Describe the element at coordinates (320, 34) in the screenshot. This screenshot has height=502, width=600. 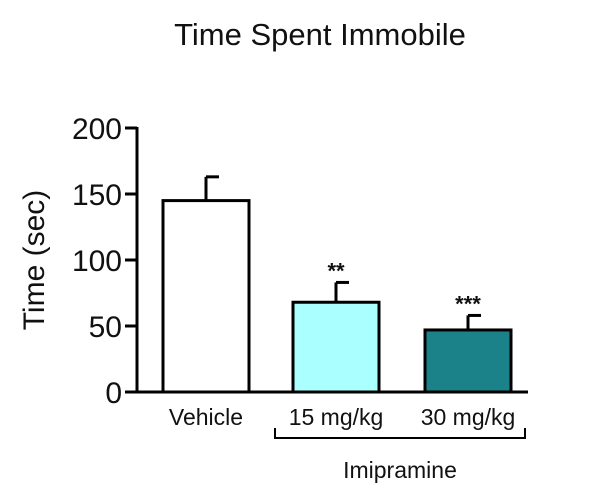
I see `chart-title: Time Spent Immobile` at that location.